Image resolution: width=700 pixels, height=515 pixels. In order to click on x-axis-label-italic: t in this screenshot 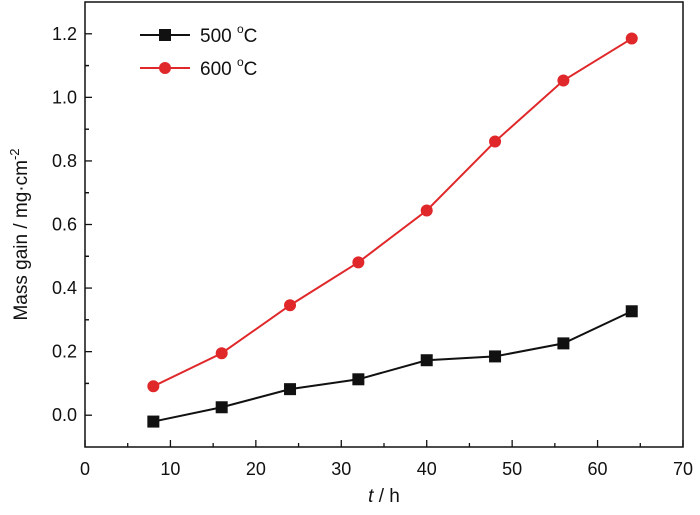, I will do `click(371, 496)`.